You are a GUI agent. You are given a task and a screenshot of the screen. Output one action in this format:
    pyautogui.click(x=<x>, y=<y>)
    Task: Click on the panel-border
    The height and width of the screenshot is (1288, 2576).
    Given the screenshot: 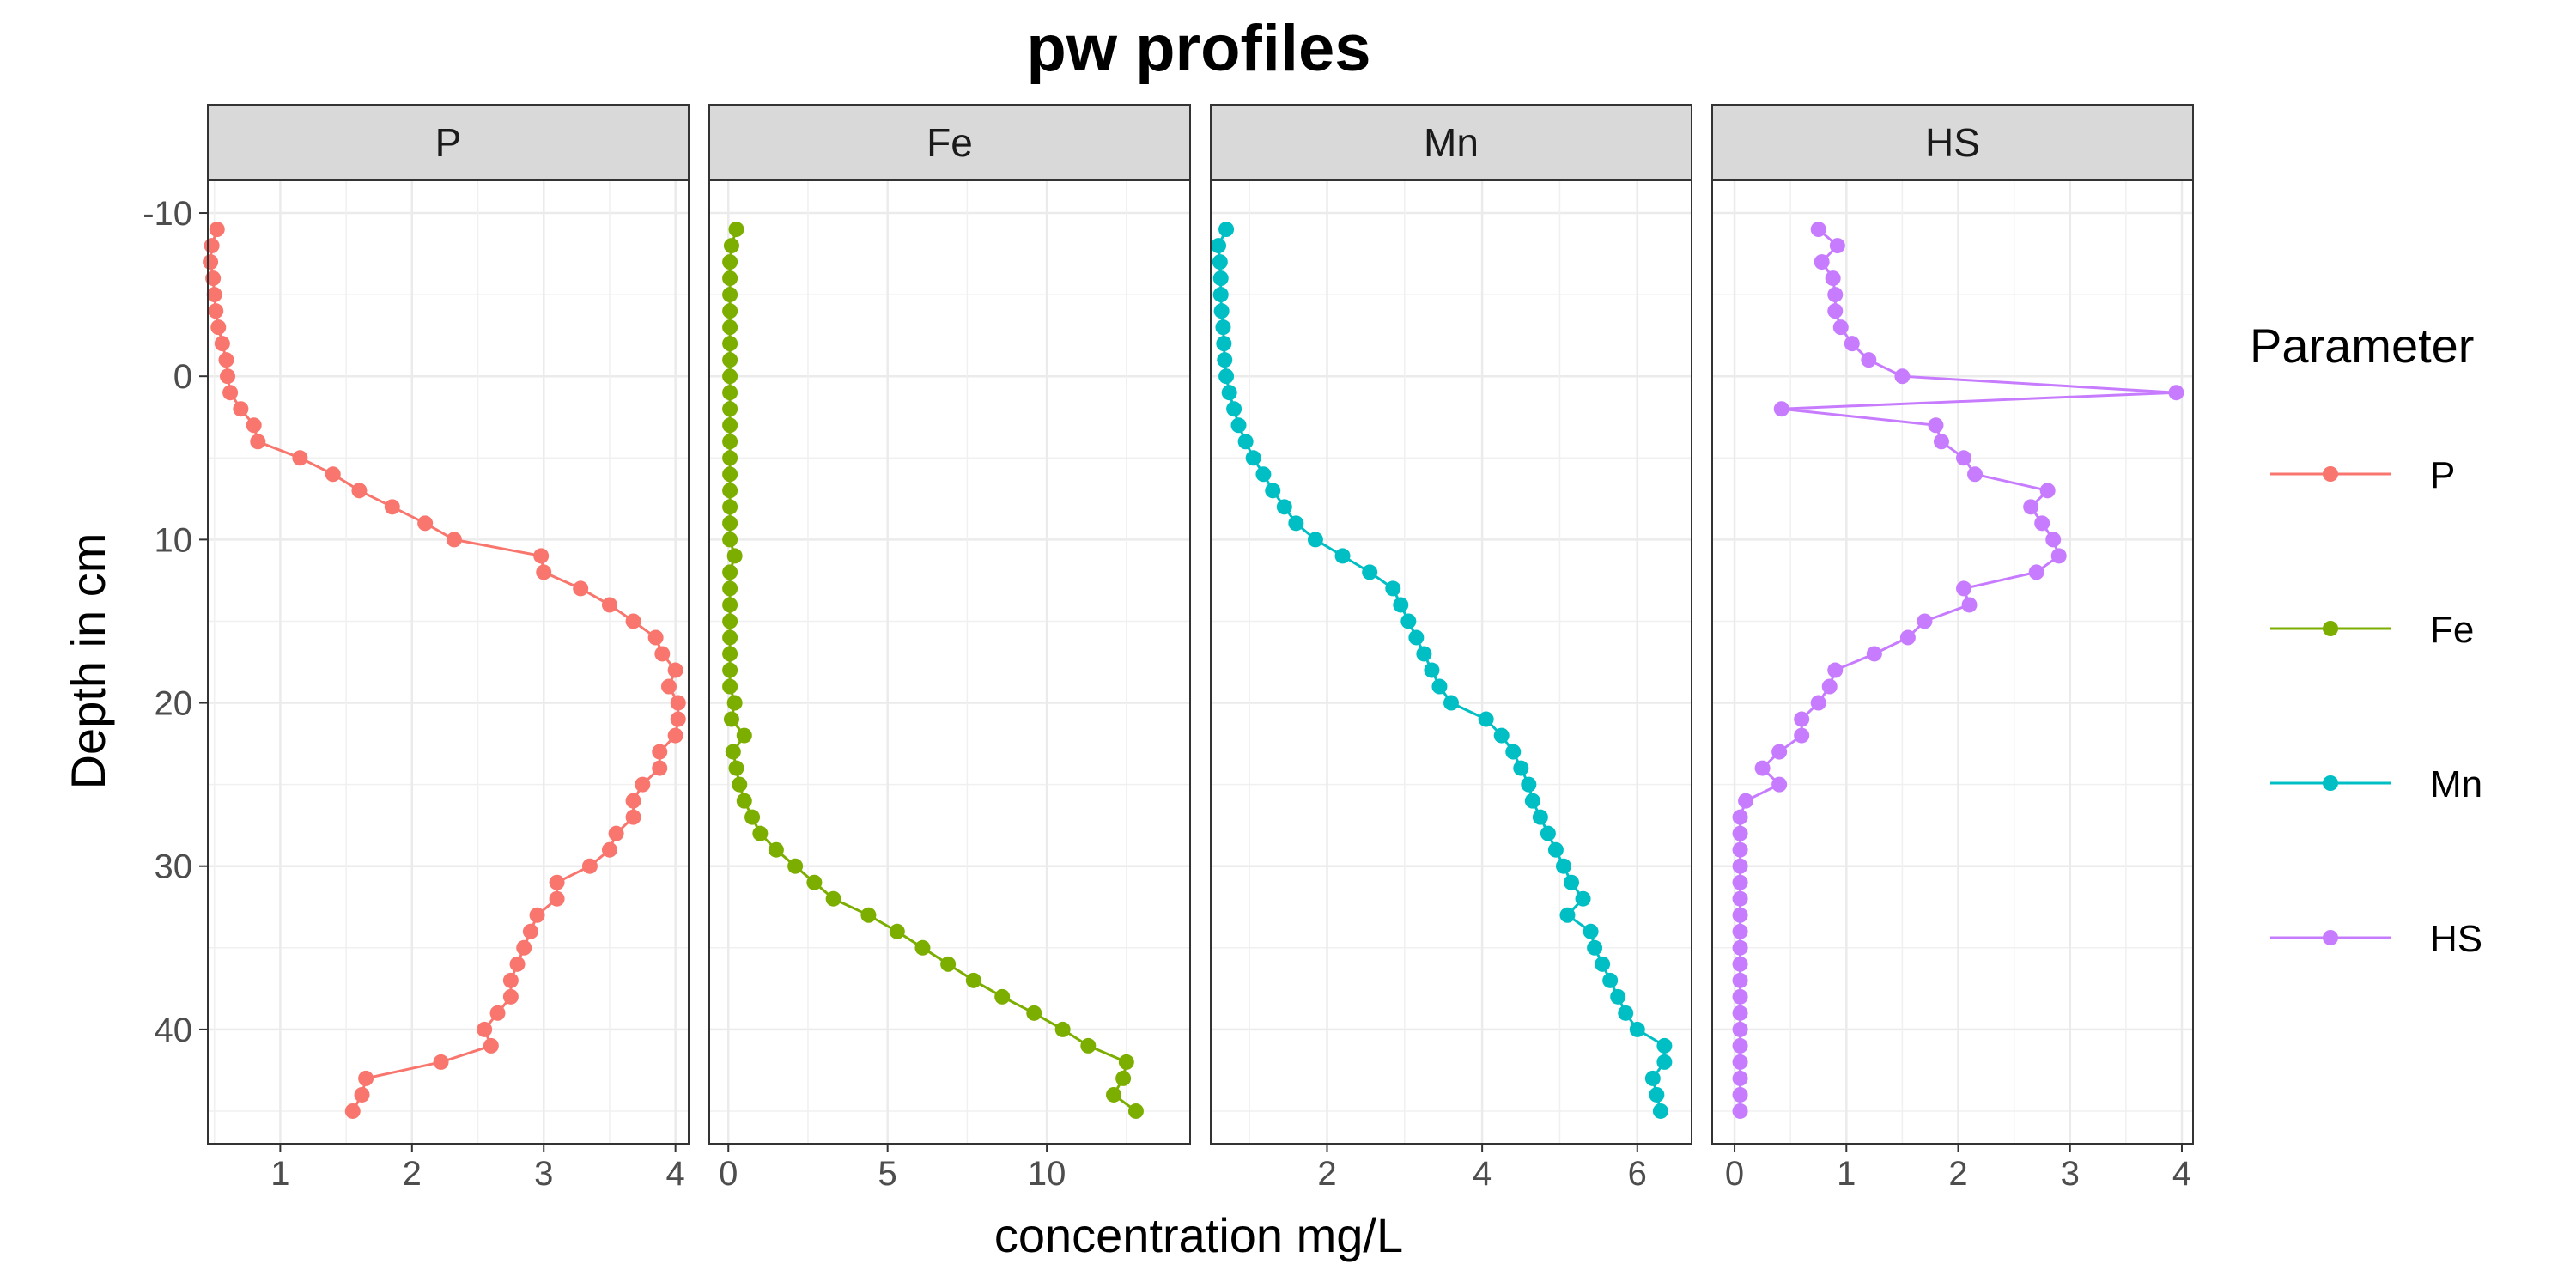 What is the action you would take?
    pyautogui.click(x=448, y=662)
    